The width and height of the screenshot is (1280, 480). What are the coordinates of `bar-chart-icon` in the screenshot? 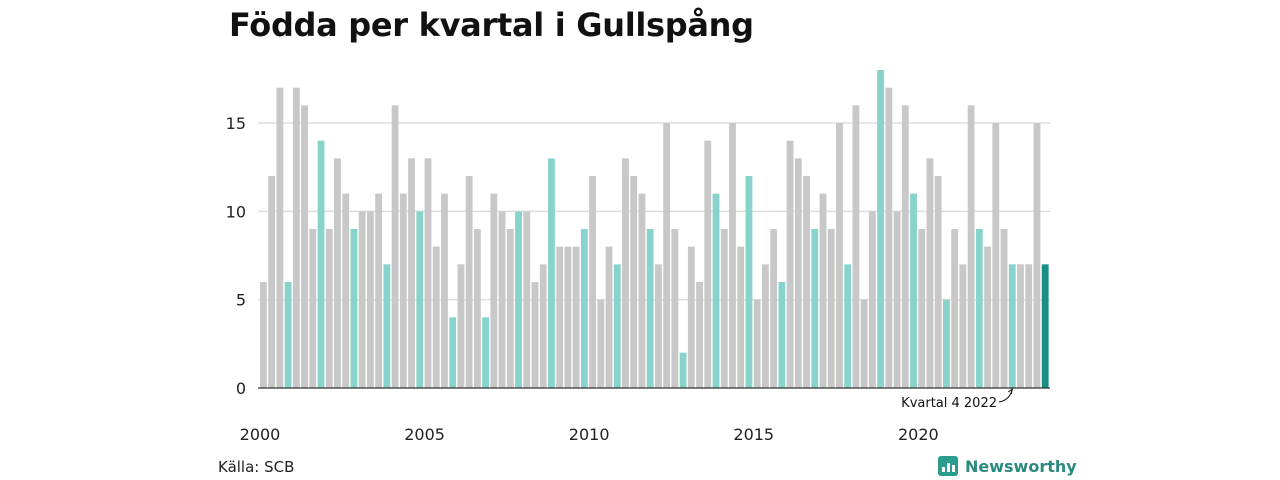 It's located at (948, 466).